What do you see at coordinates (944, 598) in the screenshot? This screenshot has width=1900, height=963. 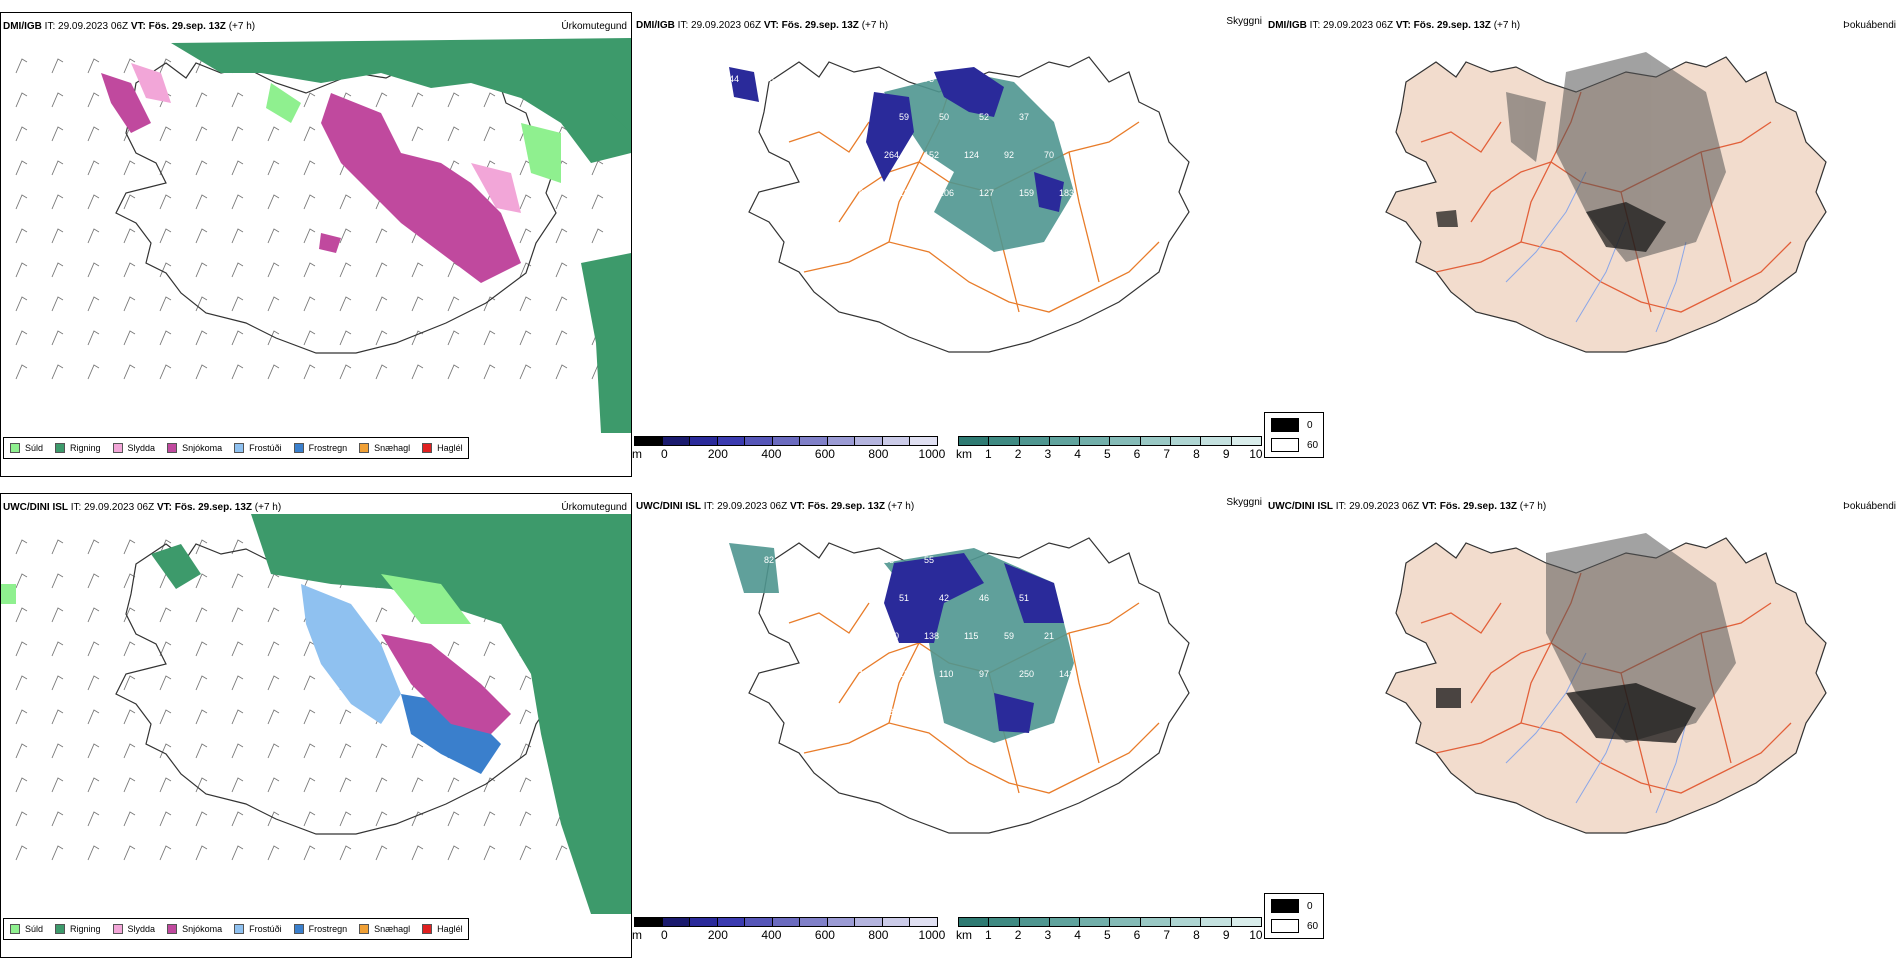 I see `visibility-value-label: 42` at bounding box center [944, 598].